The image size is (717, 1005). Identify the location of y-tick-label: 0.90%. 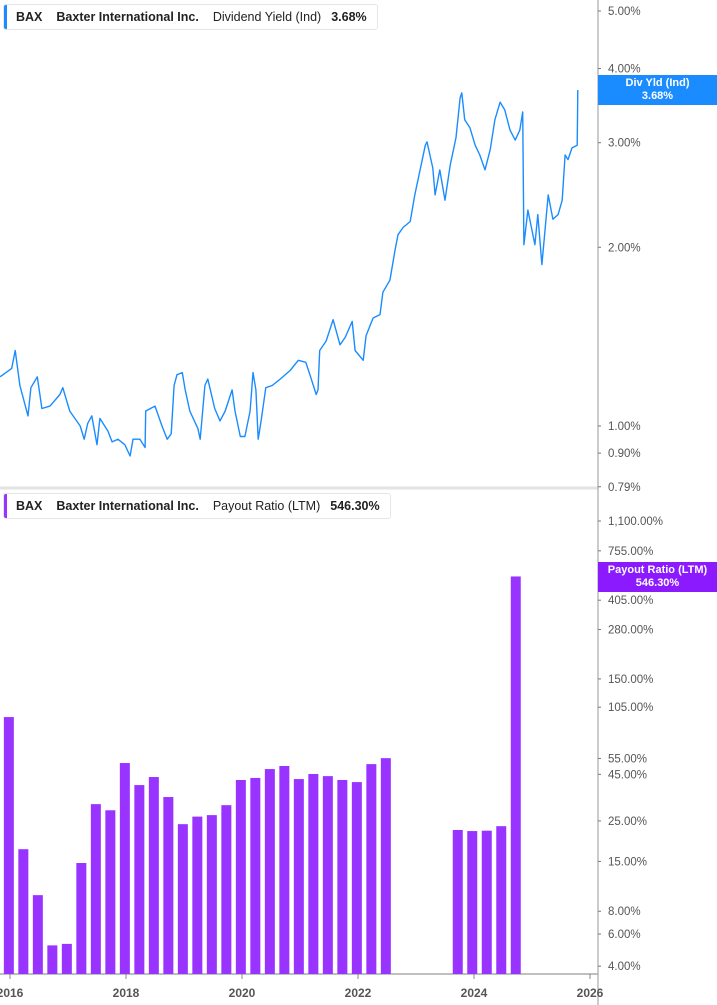
(624, 454).